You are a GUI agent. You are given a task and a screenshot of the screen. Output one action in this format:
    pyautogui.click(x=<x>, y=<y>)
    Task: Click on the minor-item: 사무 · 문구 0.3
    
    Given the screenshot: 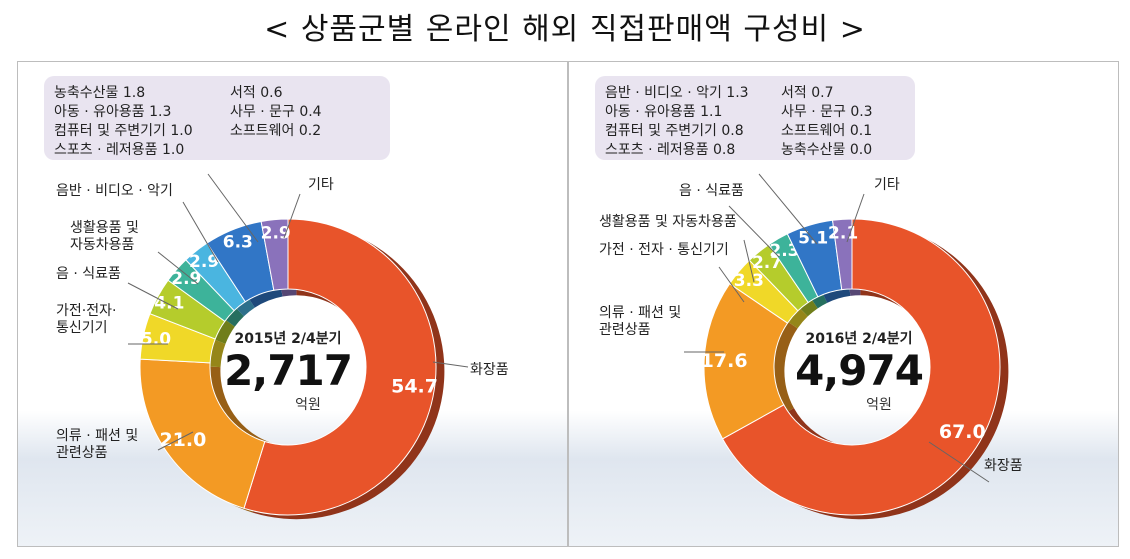 What is the action you would take?
    pyautogui.click(x=827, y=112)
    